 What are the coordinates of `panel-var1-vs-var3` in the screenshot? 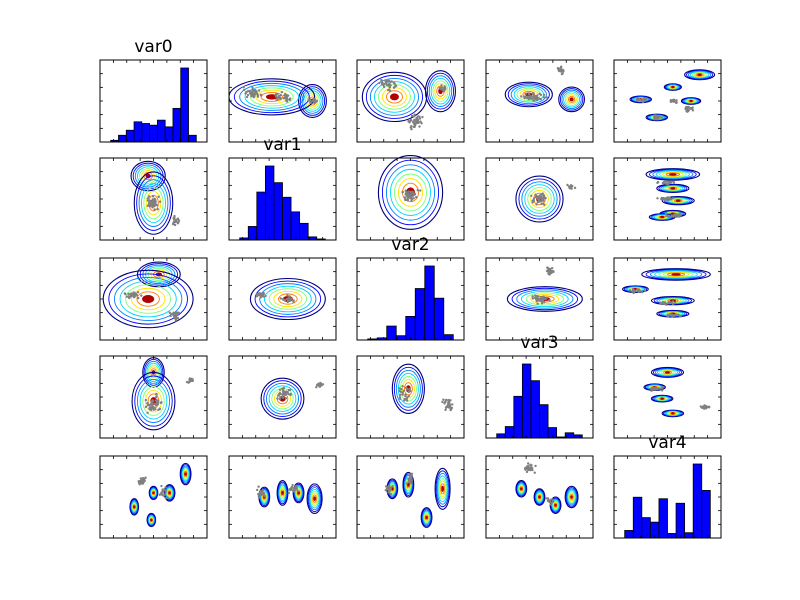 It's located at (539, 199).